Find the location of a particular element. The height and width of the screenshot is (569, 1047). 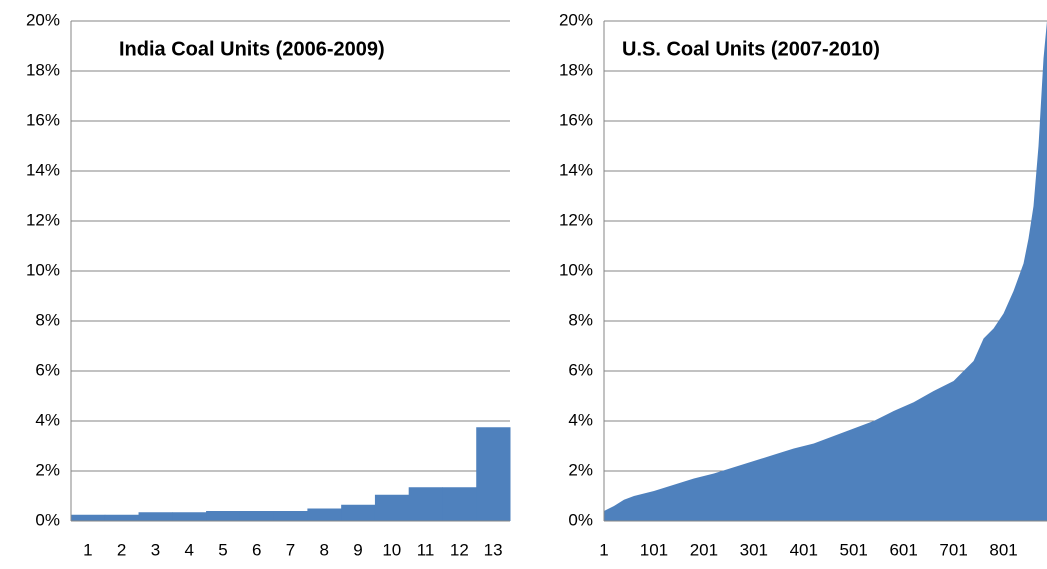

chart-title: U.S. Coal Units (2007-2010) is located at coordinates (751, 49).